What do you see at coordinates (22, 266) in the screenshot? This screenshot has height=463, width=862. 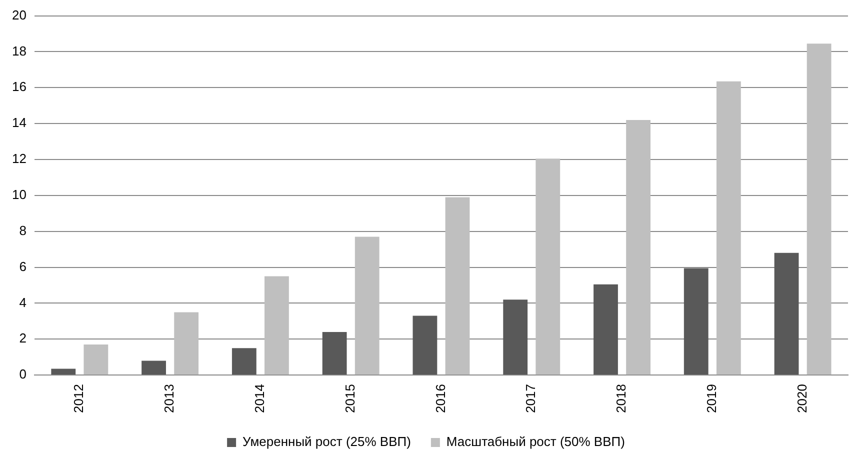 I see `y-tick-label: 6` at bounding box center [22, 266].